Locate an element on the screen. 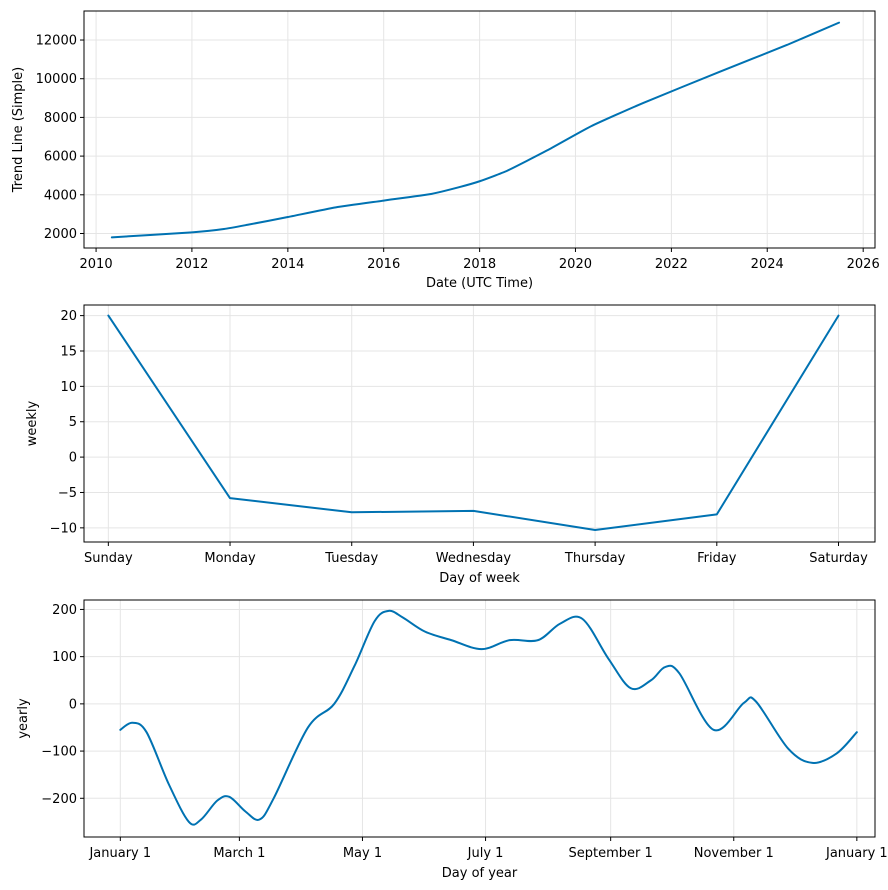 The width and height of the screenshot is (888, 890). y-tick-label: 5 is located at coordinates (73, 422).